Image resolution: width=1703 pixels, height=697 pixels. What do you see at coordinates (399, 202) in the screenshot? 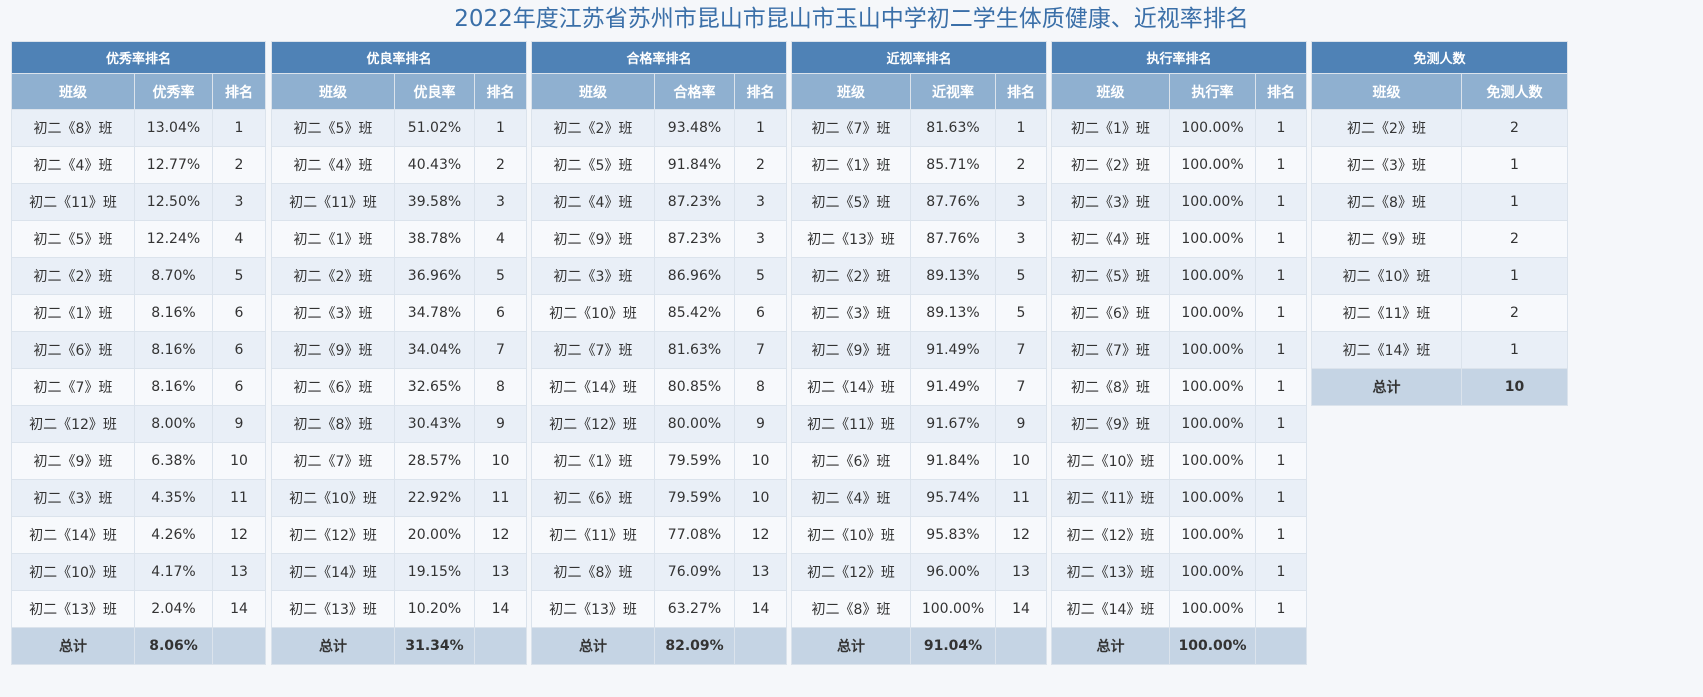
I see `table-row: 初二《11》班 39.58% 3` at bounding box center [399, 202].